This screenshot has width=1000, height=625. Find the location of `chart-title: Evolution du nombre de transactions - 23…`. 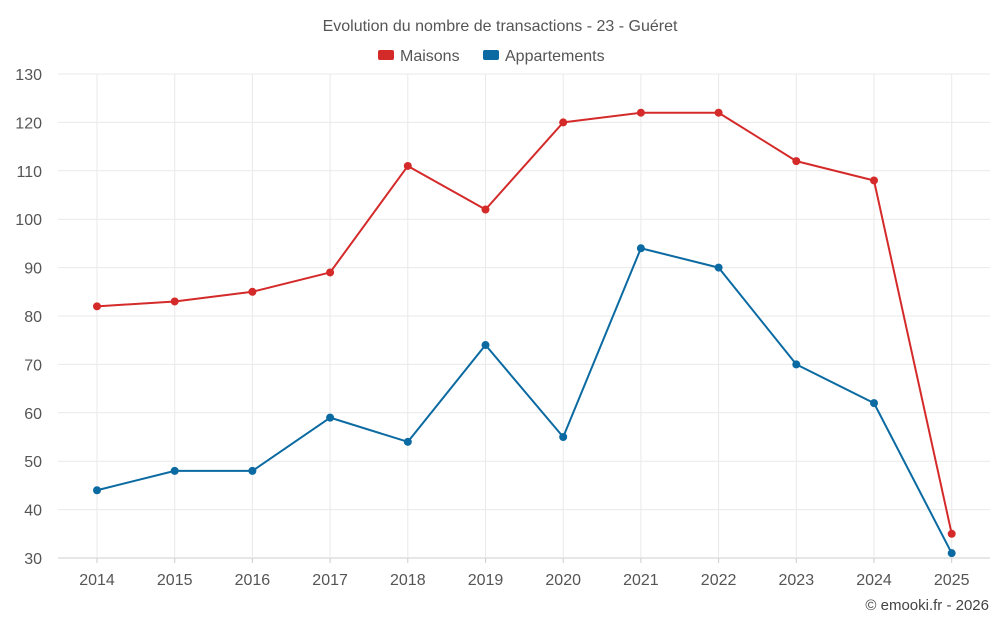

chart-title: Evolution du nombre de transactions - 23… is located at coordinates (500, 26).